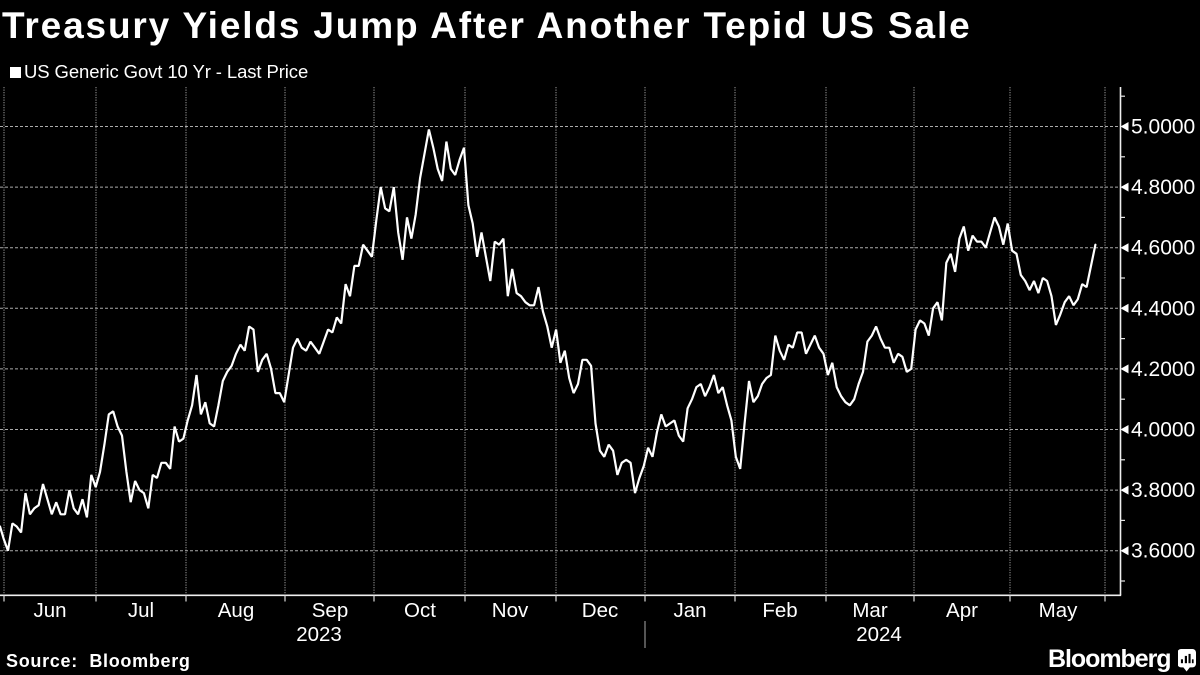  Describe the element at coordinates (1163, 490) in the screenshot. I see `svg-text: 3.8000` at that location.